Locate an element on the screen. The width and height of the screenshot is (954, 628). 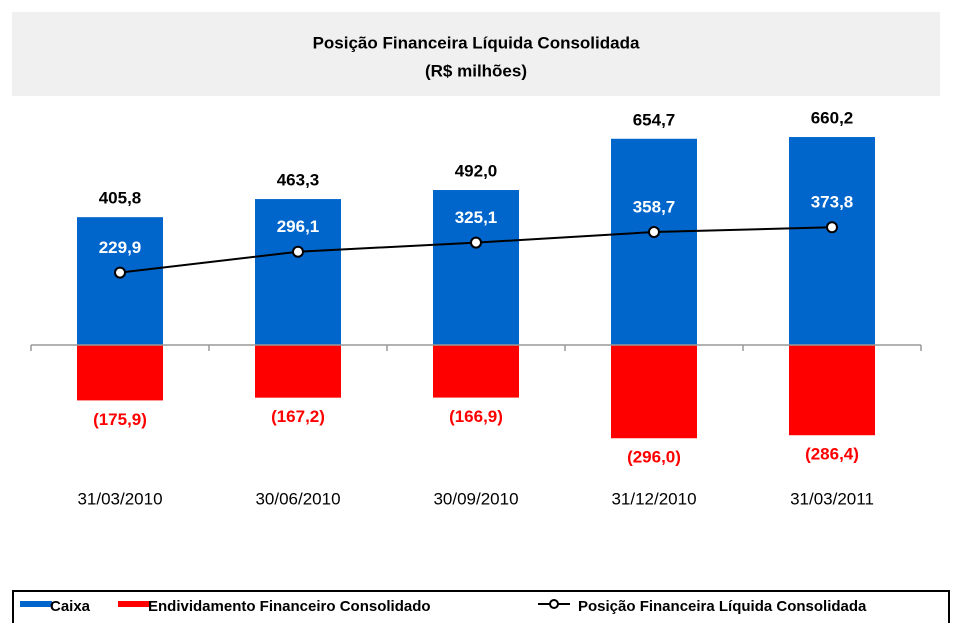
data-label: 660,2 is located at coordinates (832, 118).